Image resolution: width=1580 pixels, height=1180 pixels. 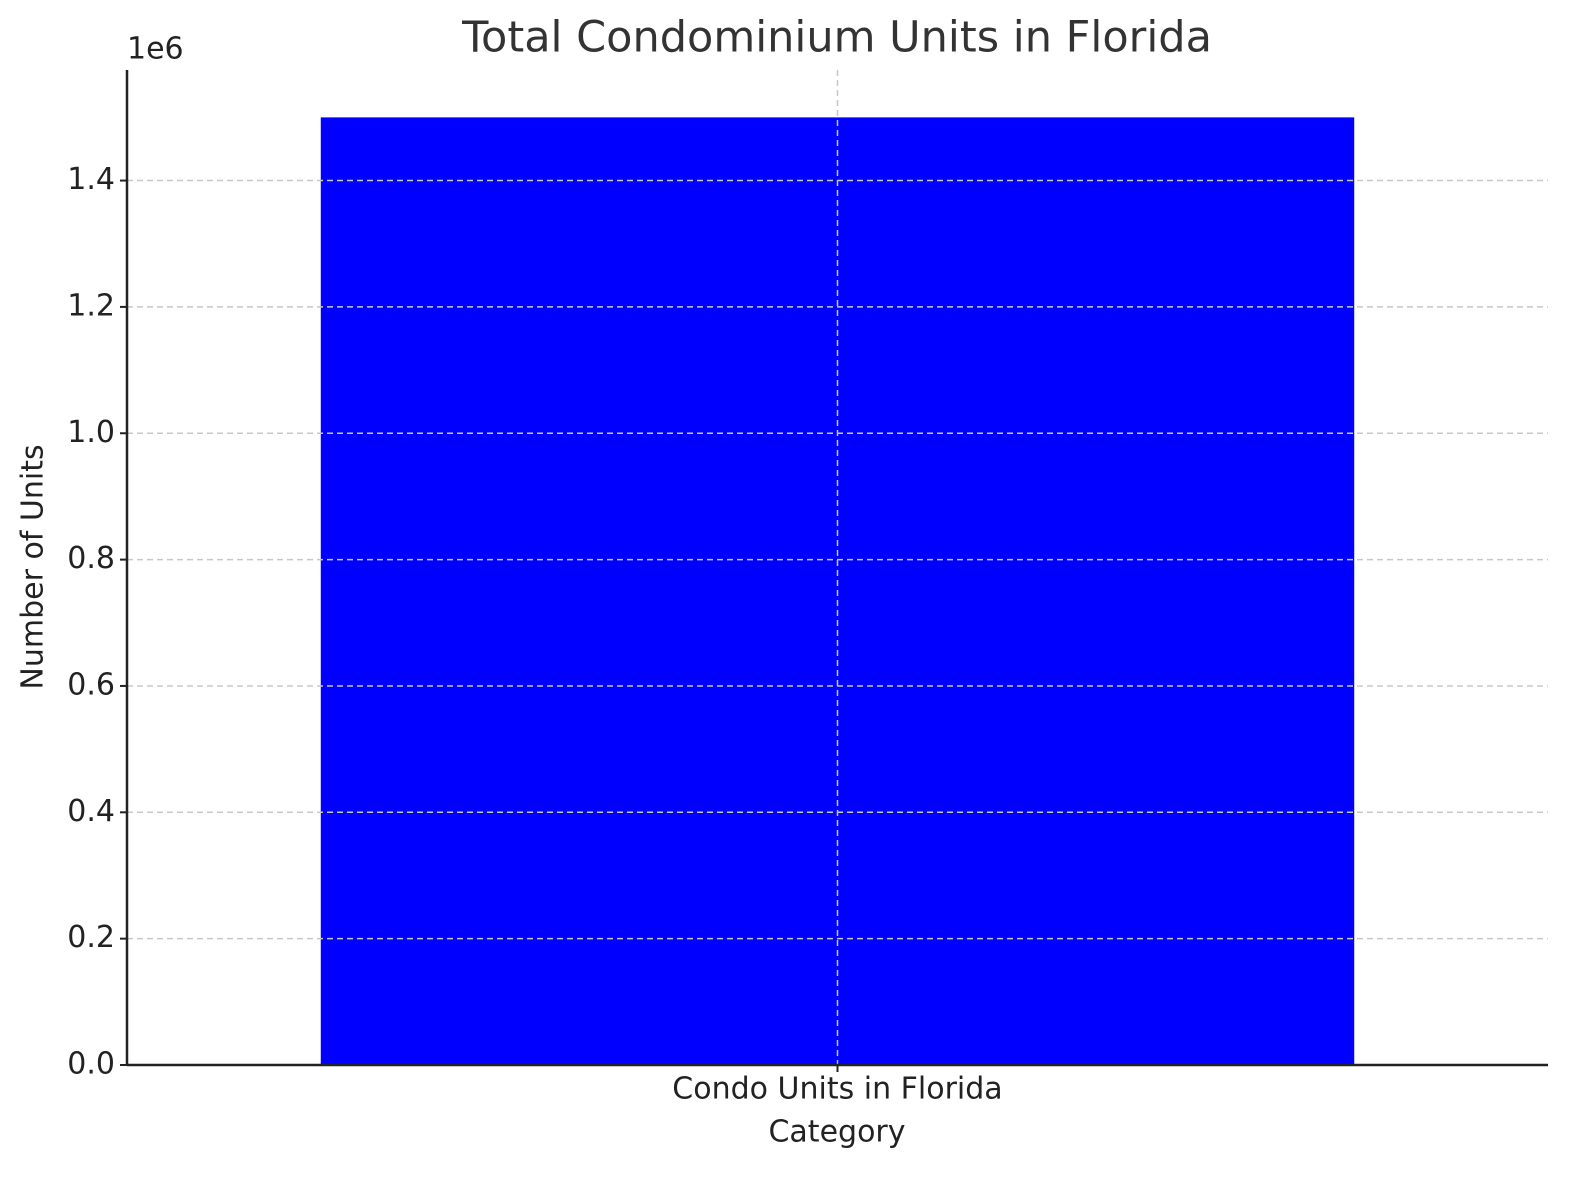 I want to click on y-tick-label: 0.4, so click(x=91, y=811).